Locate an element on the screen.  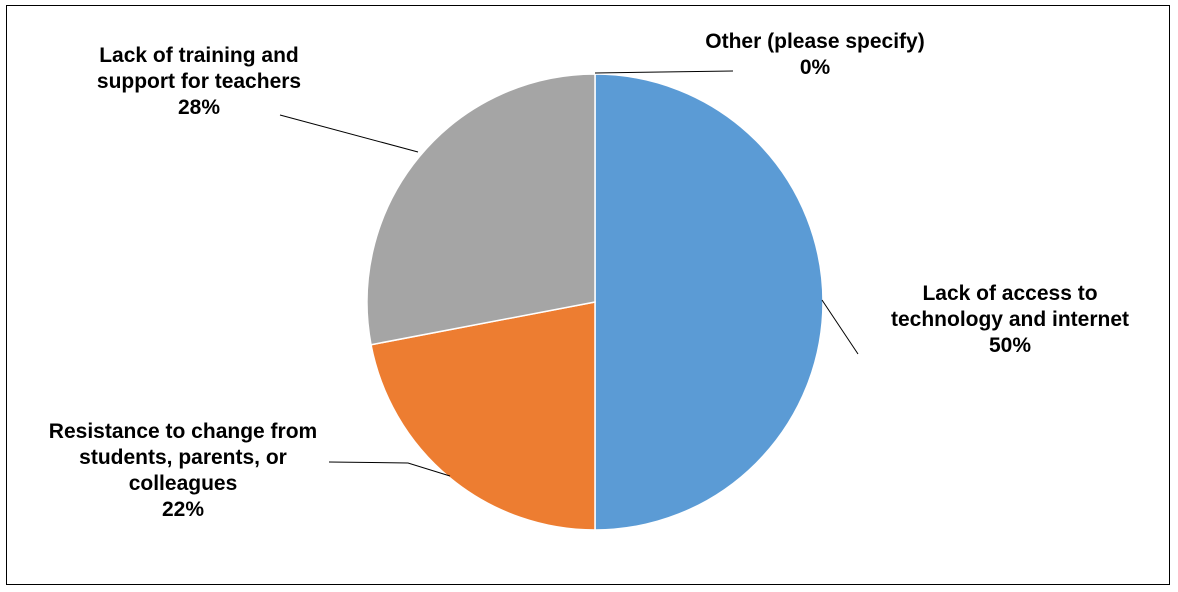
data-label-text: Other (please specify) is located at coordinates (814, 41).